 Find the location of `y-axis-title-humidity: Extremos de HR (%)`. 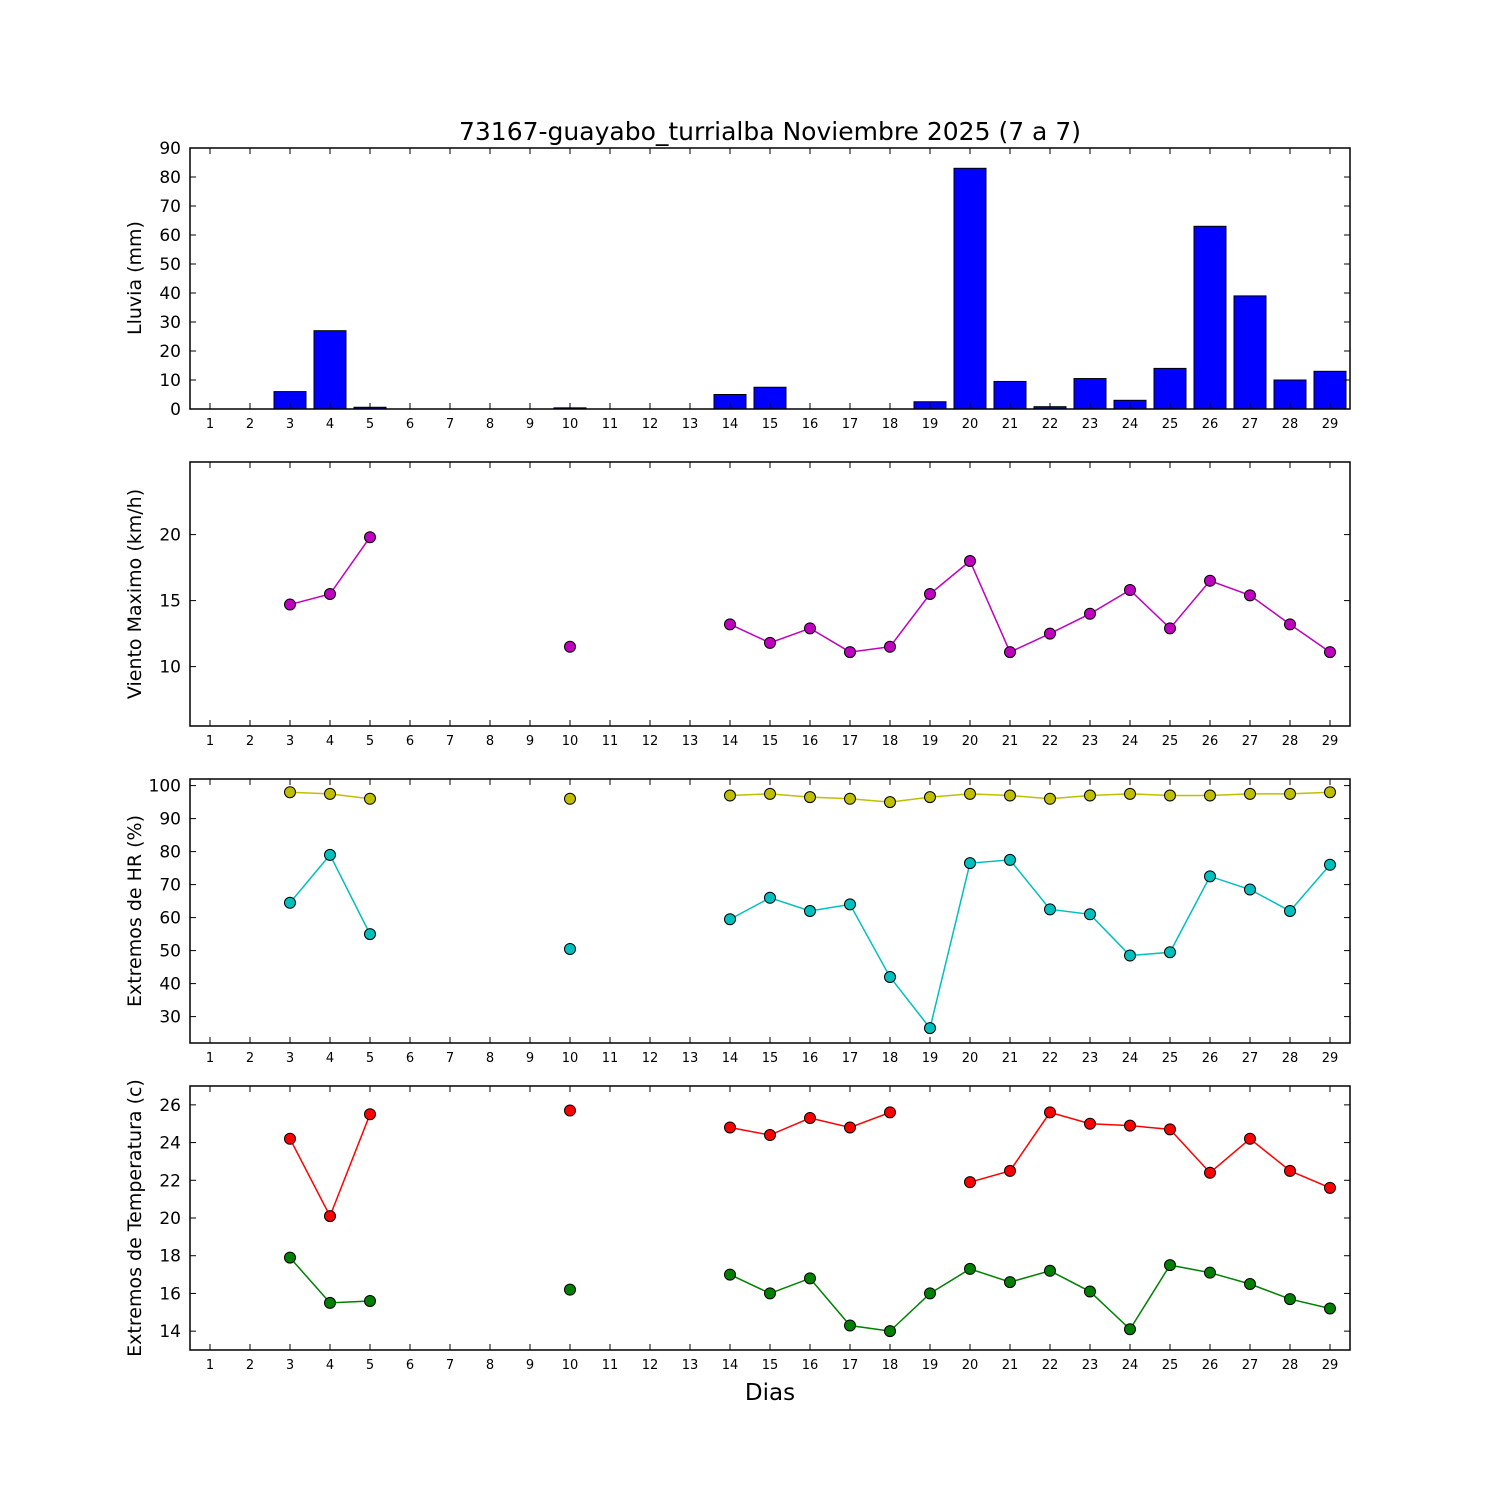

y-axis-title-humidity: Extremos de HR (%) is located at coordinates (135, 911).